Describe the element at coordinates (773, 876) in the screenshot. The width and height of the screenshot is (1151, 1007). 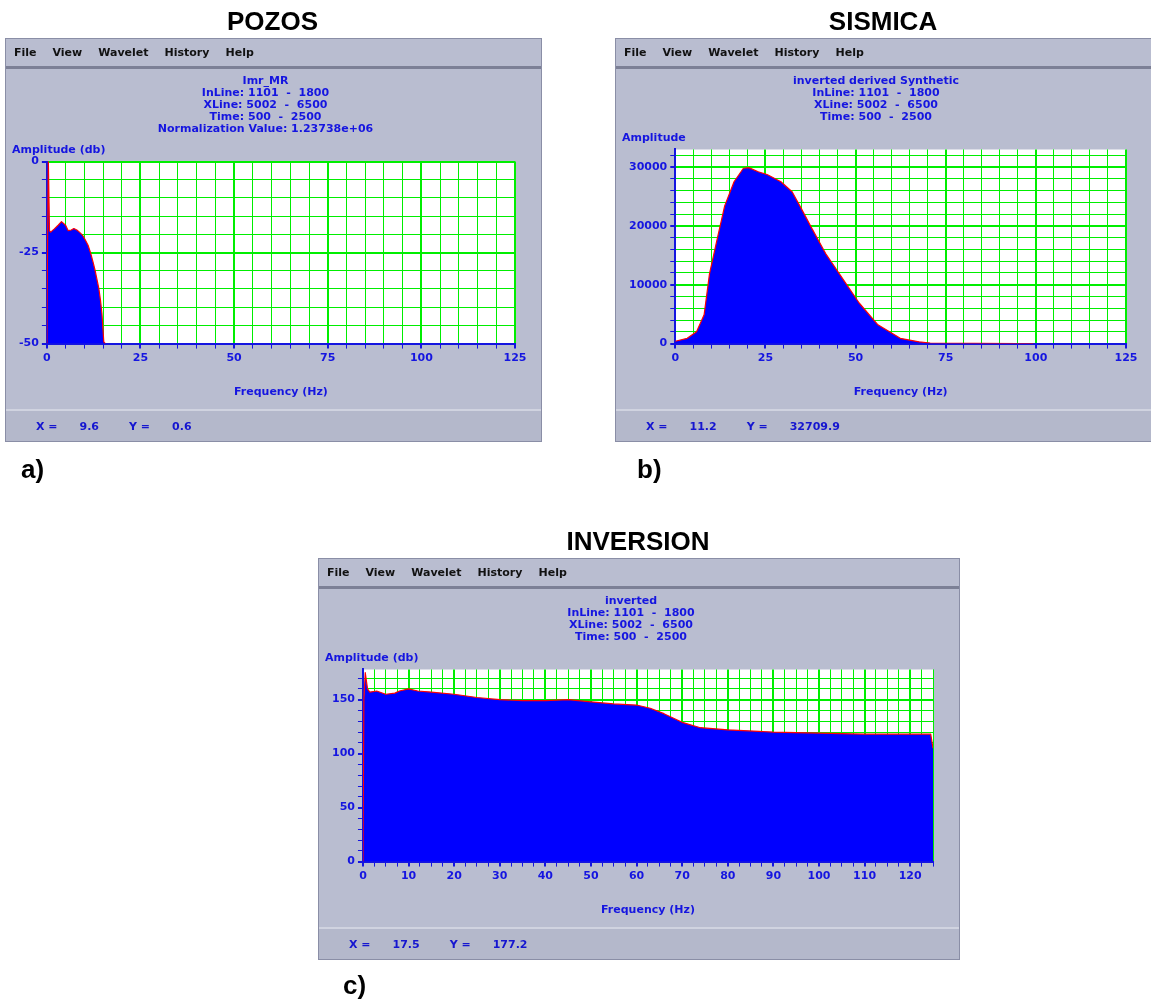
I see `x-tick-label: 90` at that location.